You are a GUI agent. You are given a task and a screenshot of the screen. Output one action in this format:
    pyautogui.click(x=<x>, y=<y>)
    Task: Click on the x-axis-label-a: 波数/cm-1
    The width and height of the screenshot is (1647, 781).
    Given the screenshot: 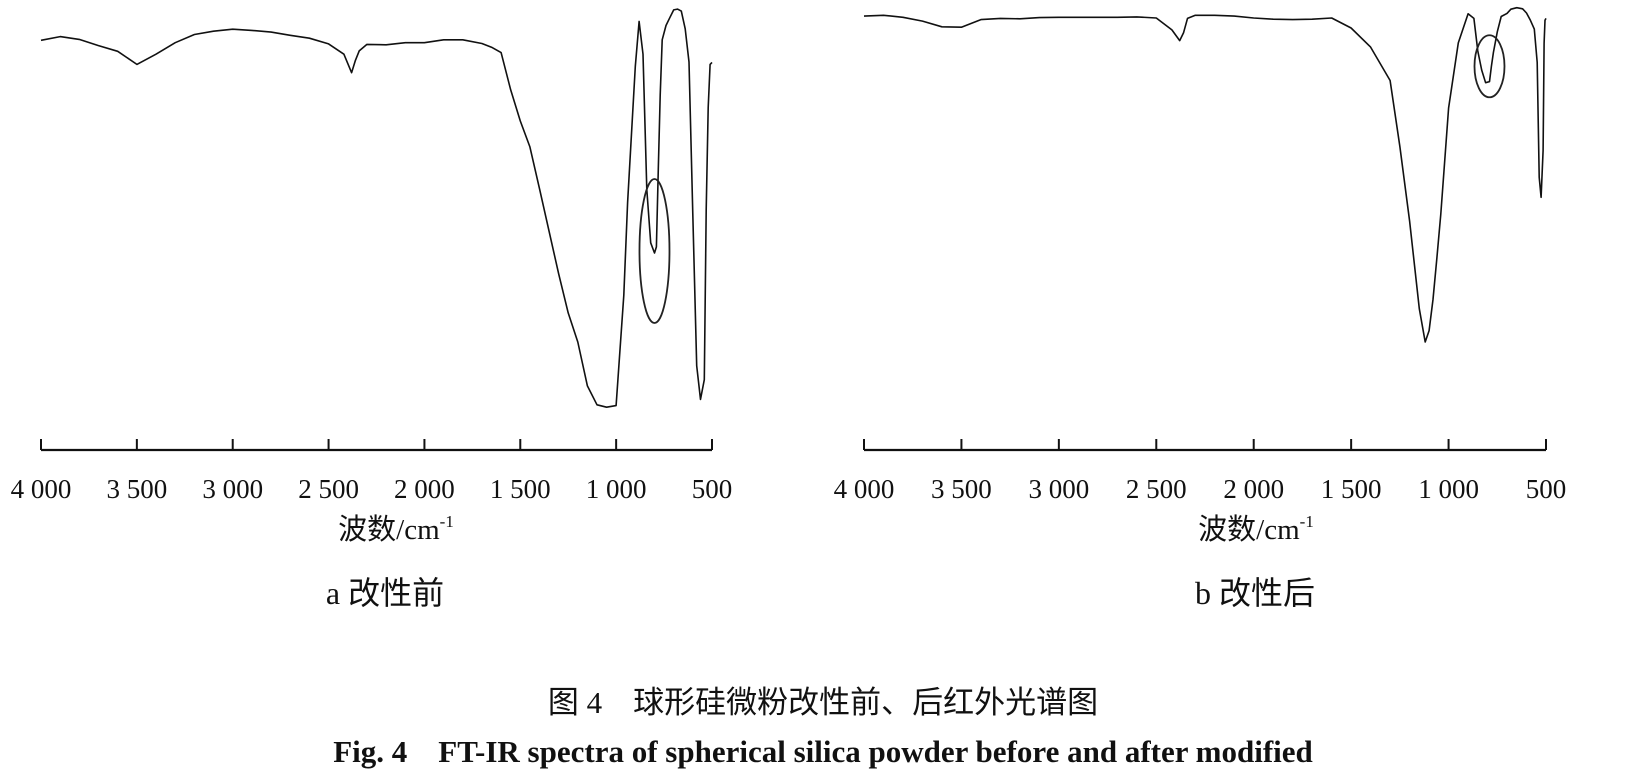 What is the action you would take?
    pyautogui.click(x=396, y=529)
    